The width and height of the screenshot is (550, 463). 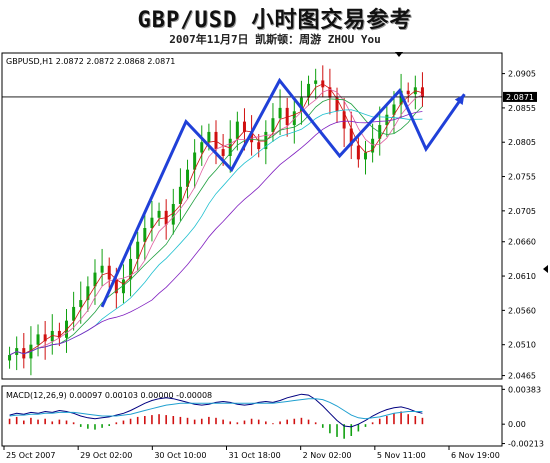 What do you see at coordinates (399, 54) in the screenshot?
I see `shift-marker-icon` at bounding box center [399, 54].